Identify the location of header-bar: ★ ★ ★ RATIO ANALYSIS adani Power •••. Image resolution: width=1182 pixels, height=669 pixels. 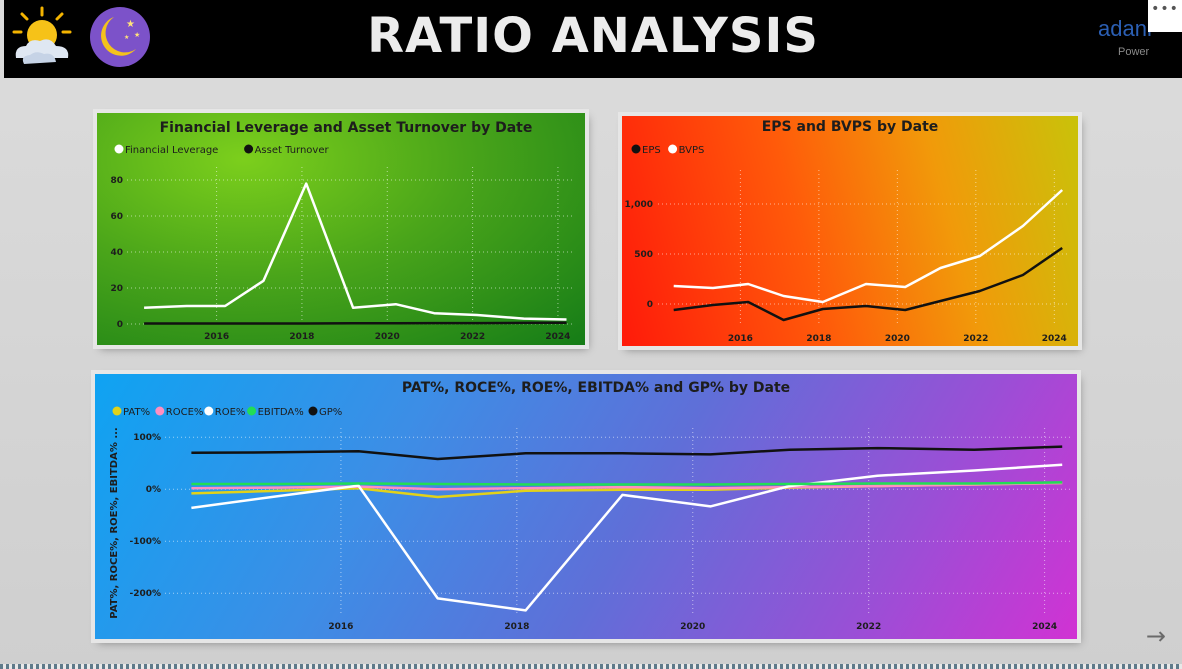
(593, 39).